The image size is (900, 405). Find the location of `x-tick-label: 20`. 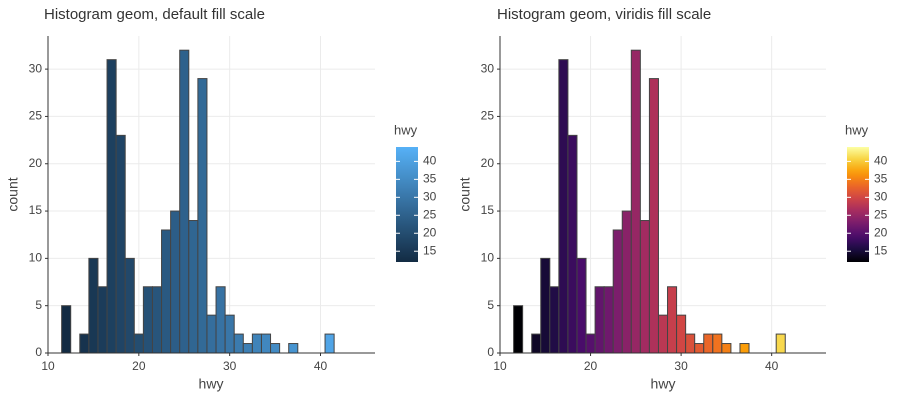

x-tick-label: 20 is located at coordinates (591, 366).